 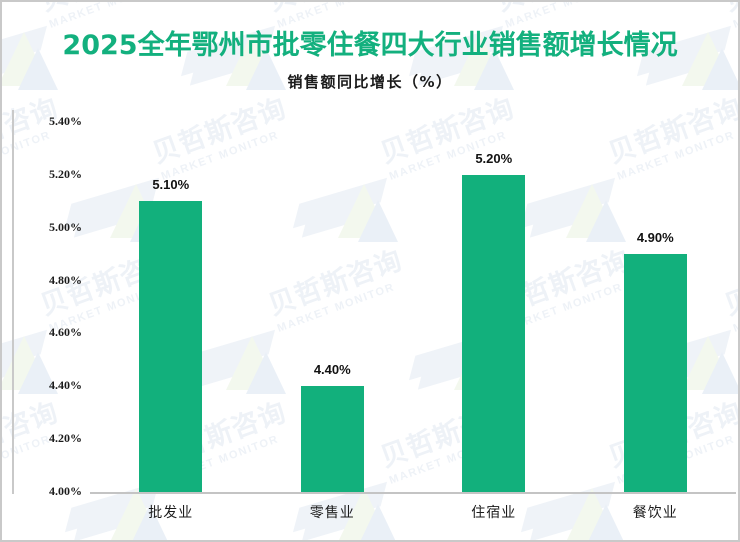 I want to click on y-axis-tick-label: 4.80%, so click(x=65, y=279).